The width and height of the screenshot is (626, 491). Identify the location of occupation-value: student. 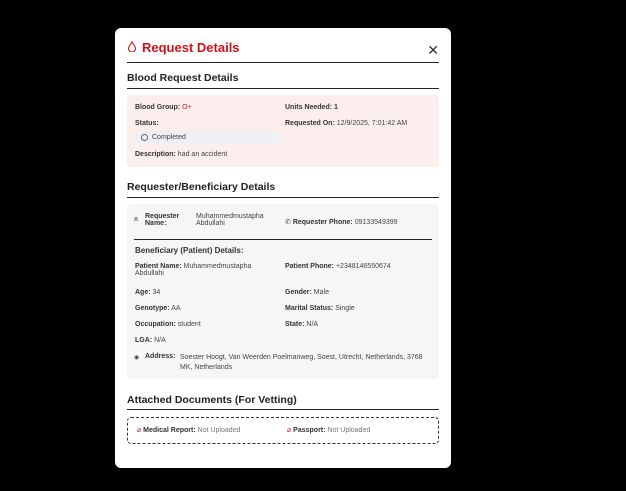
(189, 324).